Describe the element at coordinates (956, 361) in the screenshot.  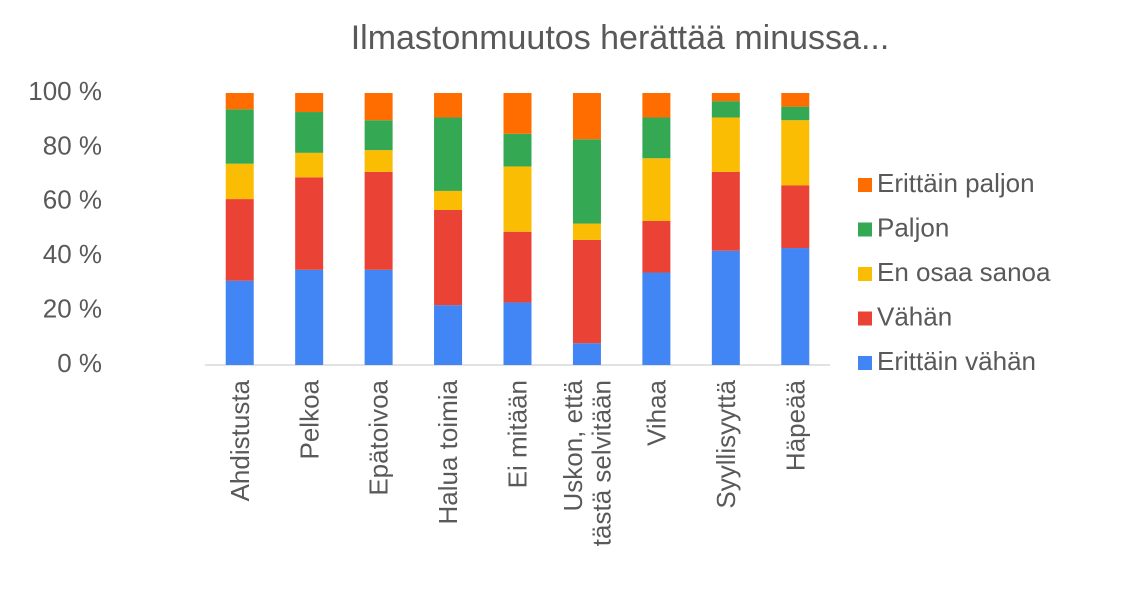
I see `legend-label: Erittäin vähän` at that location.